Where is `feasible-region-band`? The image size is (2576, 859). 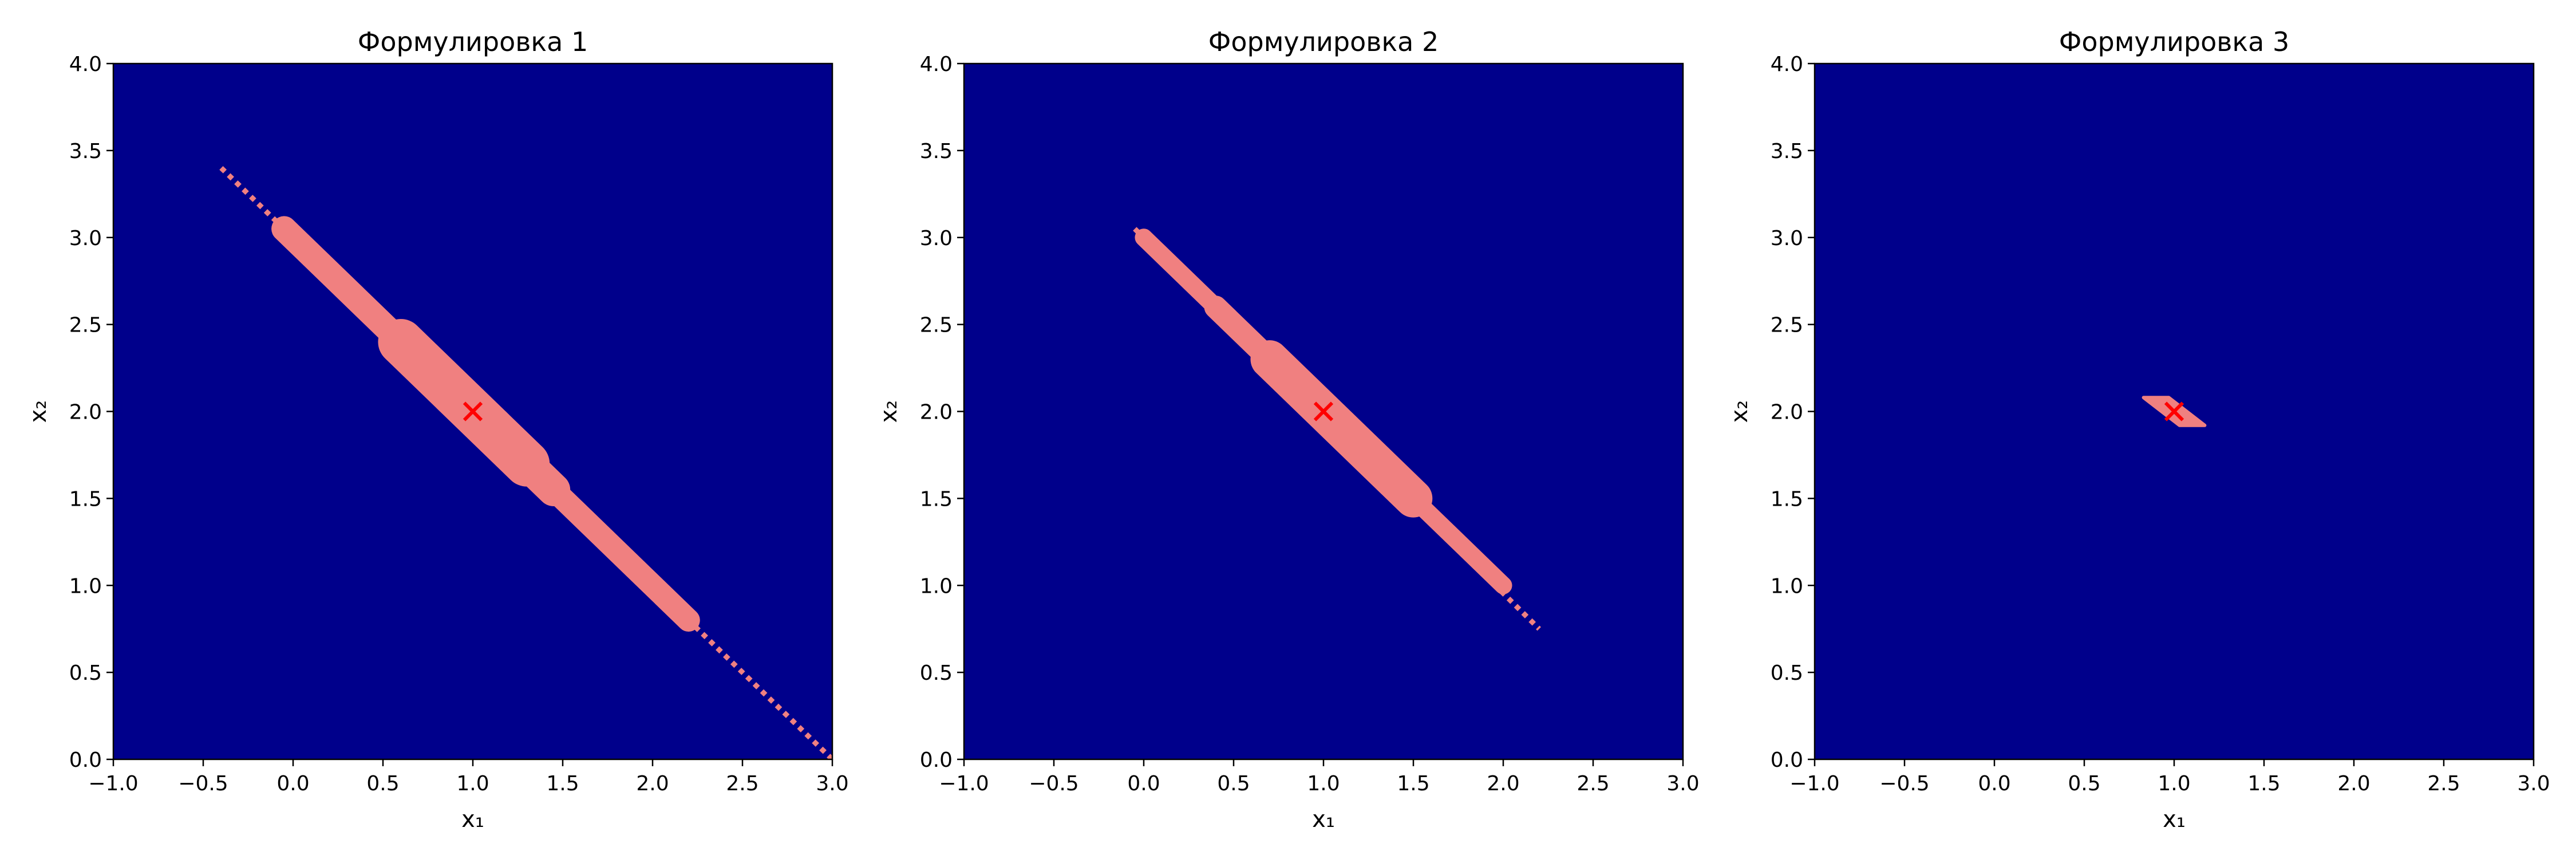
feasible-region-band is located at coordinates (1458, 541).